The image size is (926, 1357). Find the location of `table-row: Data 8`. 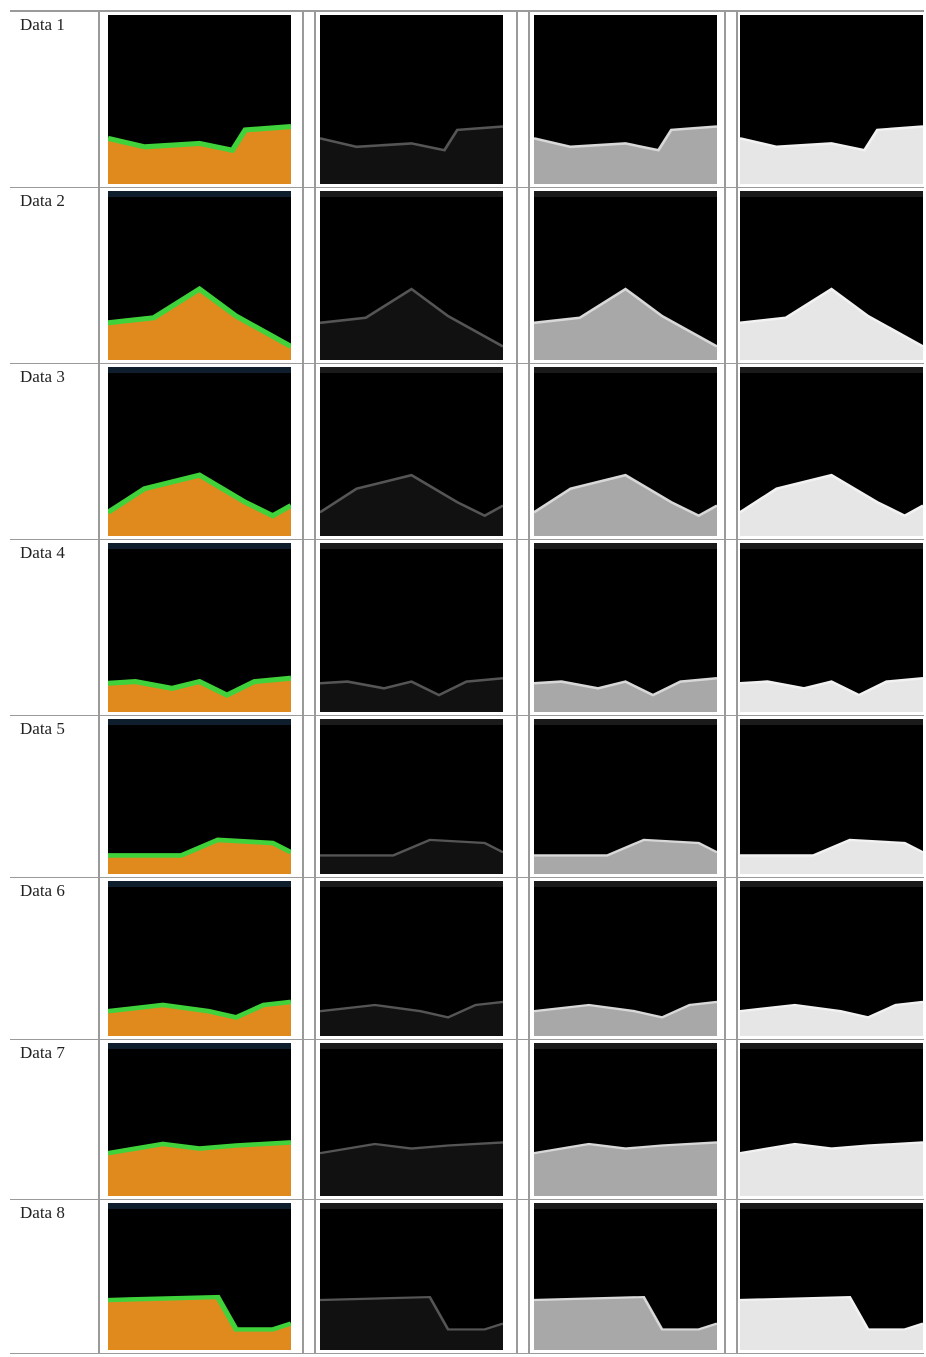

table-row: Data 8 is located at coordinates (467, 1277).